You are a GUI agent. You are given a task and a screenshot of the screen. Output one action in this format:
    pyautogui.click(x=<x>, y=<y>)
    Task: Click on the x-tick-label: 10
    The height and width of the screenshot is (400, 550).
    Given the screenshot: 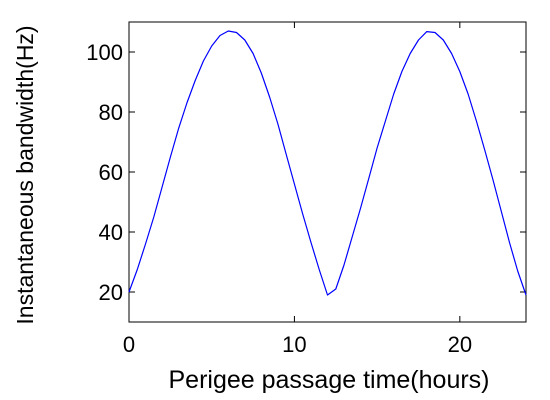 What is the action you would take?
    pyautogui.click(x=294, y=344)
    